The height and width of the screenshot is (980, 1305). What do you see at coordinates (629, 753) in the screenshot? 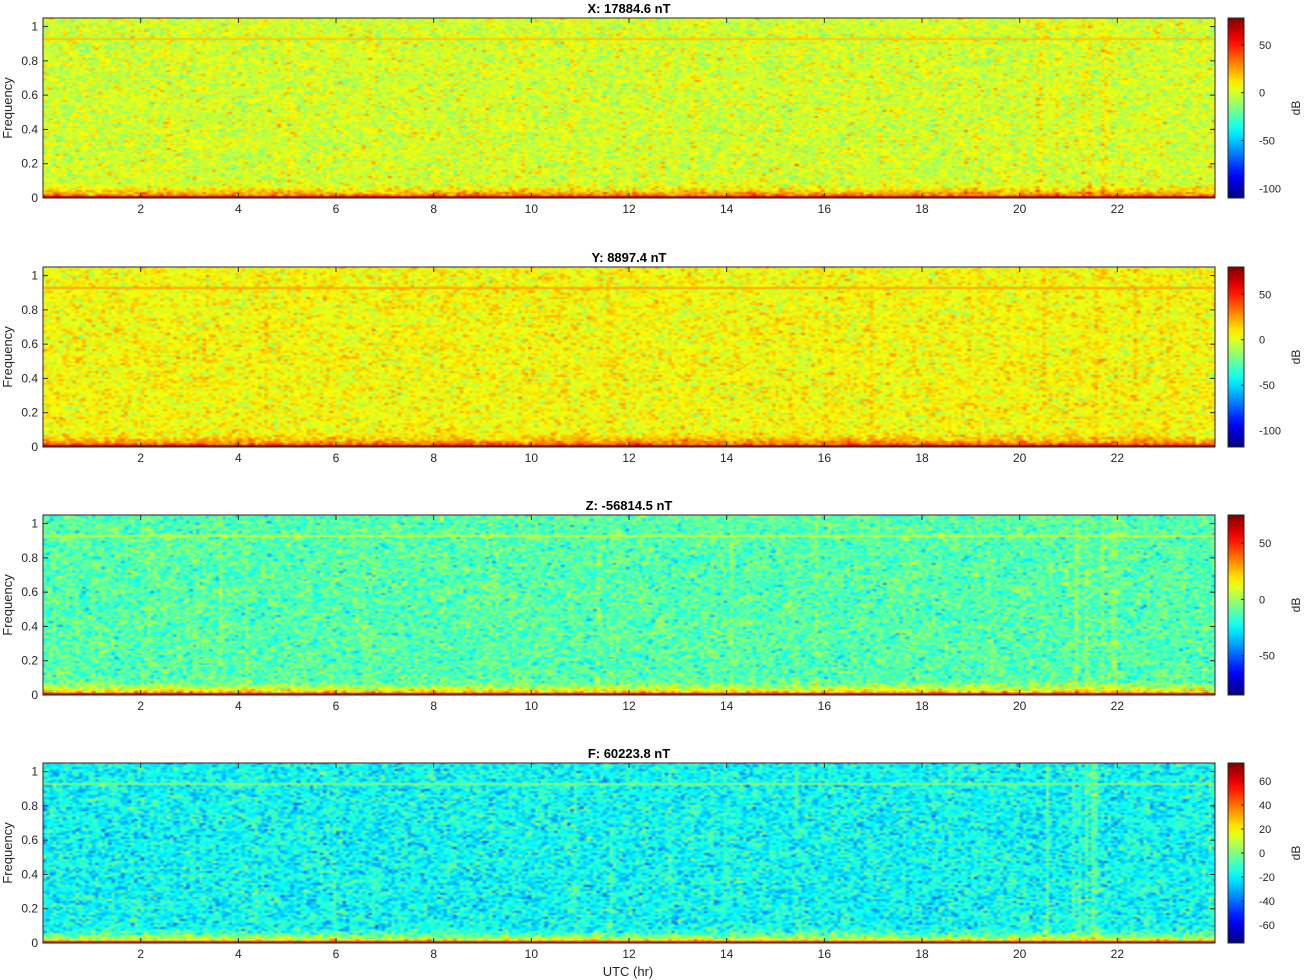
I see `panel-title: F: 60223.8 nT` at bounding box center [629, 753].